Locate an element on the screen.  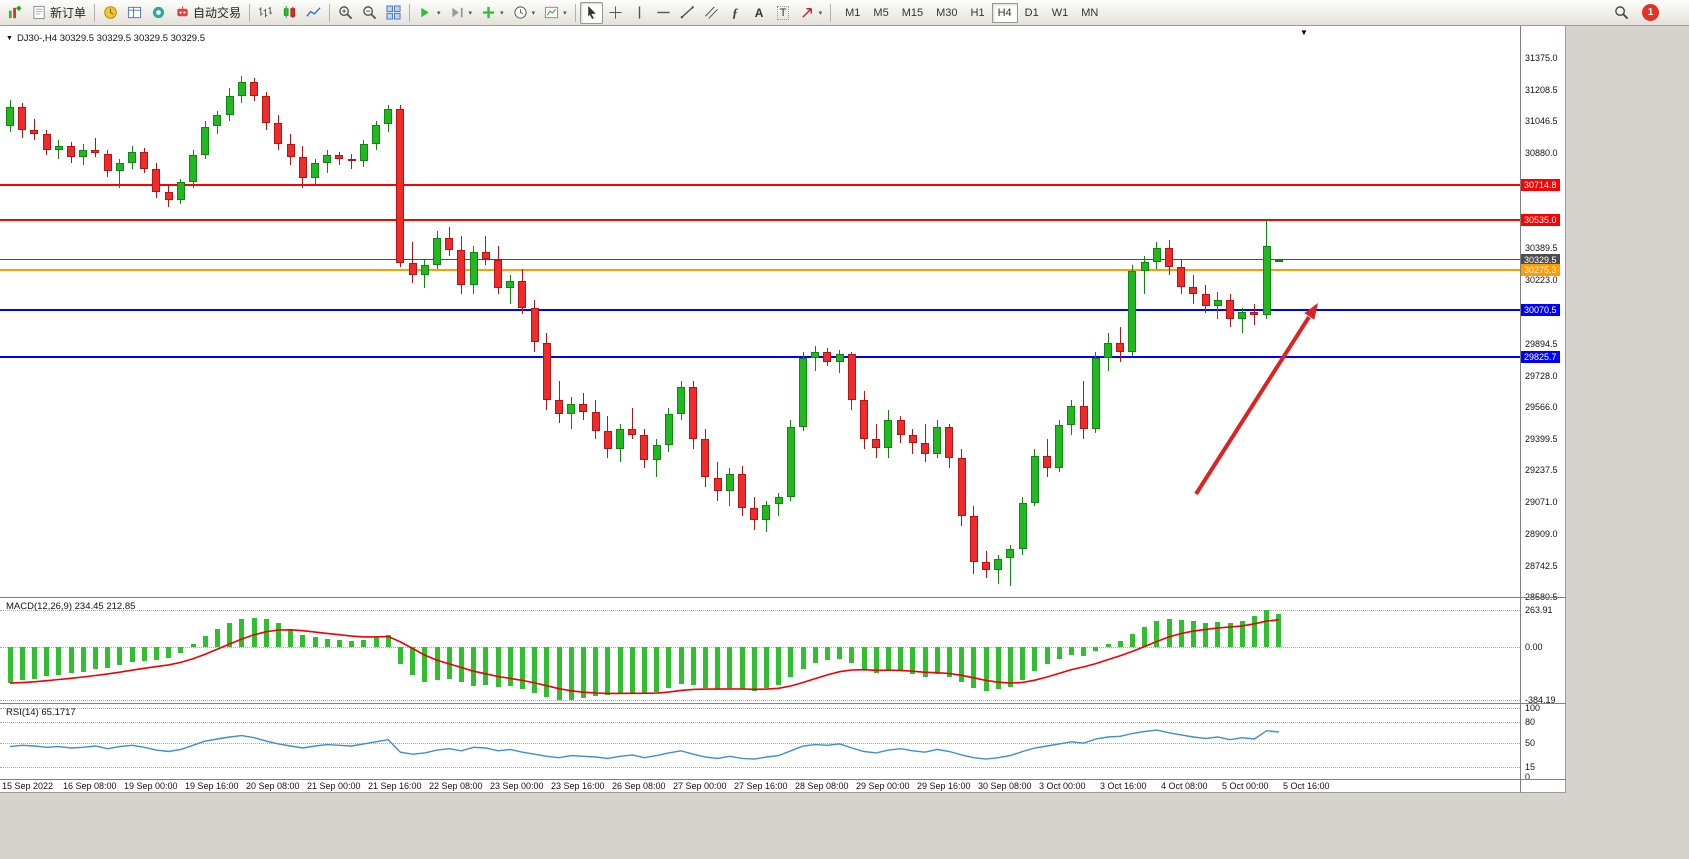
price-level-badge: 30070.5 is located at coordinates (1540, 309).